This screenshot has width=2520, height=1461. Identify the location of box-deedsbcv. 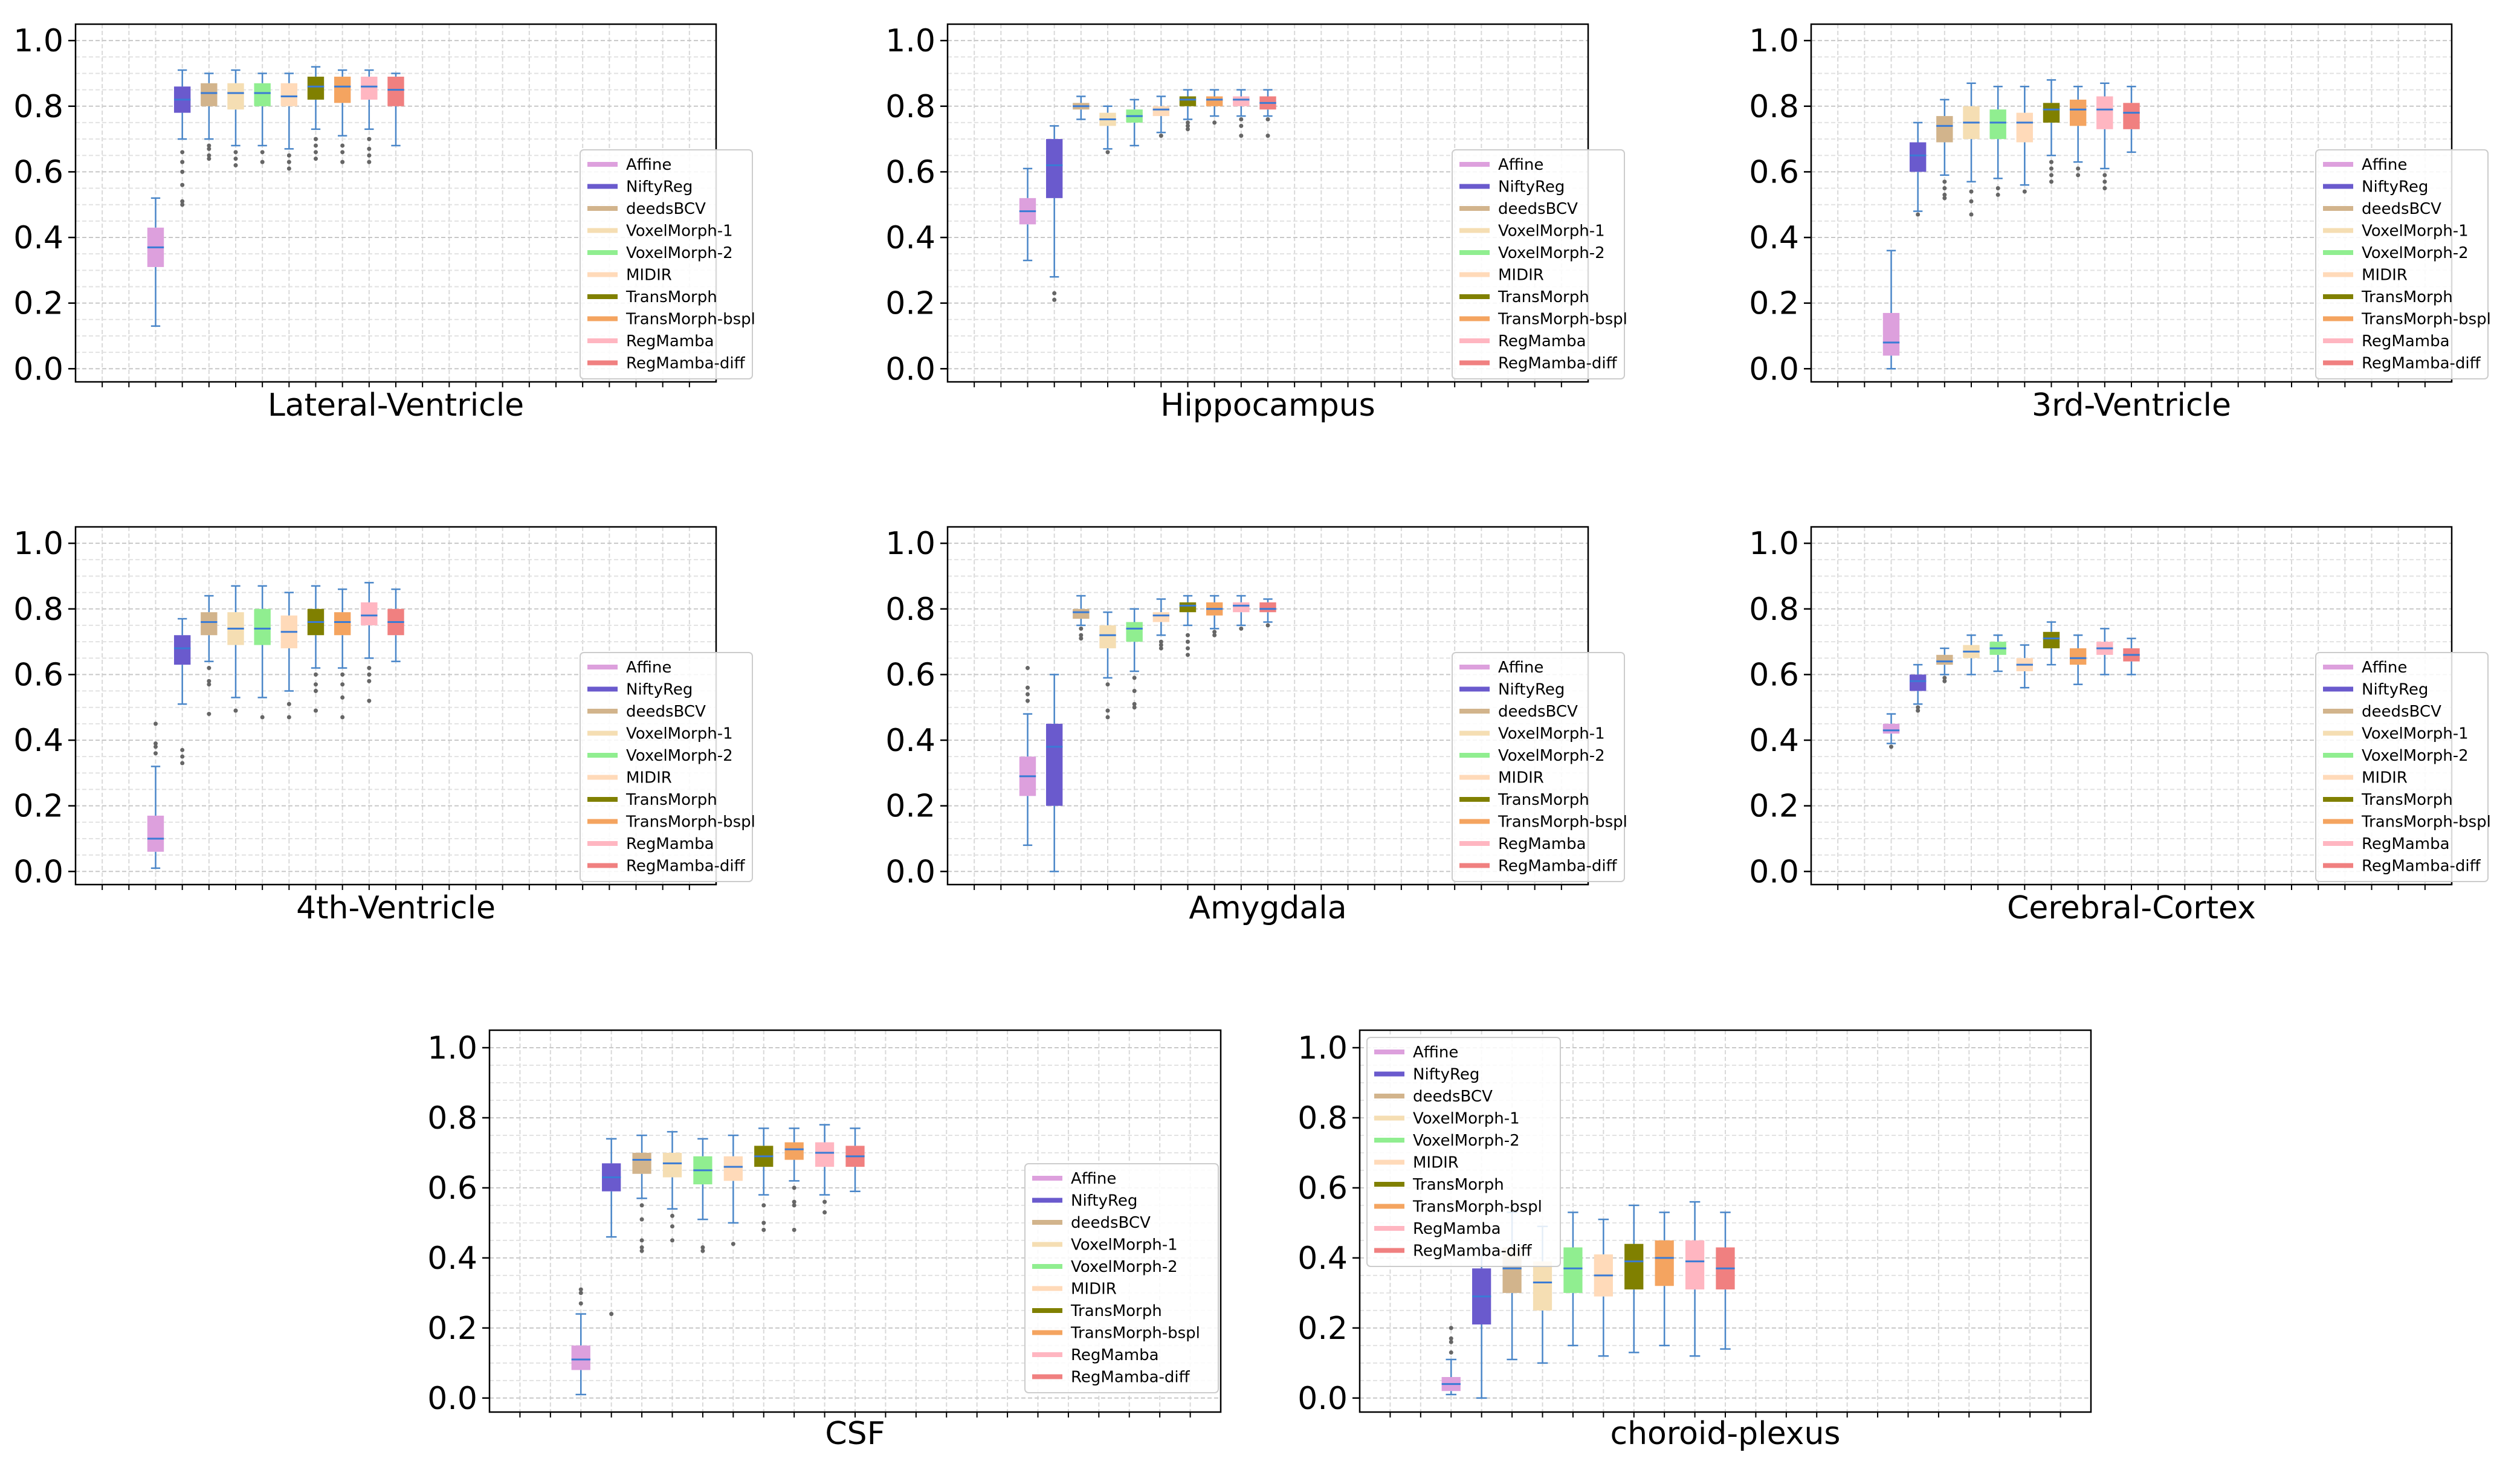
(1081, 107).